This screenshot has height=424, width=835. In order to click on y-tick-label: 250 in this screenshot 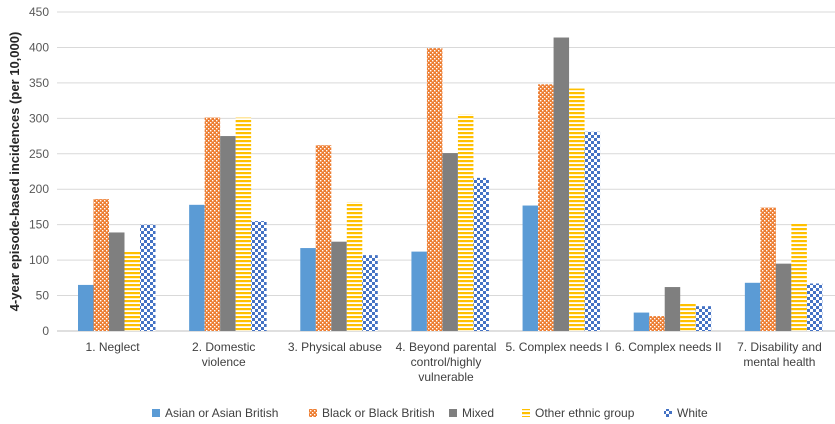, I will do `click(39, 154)`.